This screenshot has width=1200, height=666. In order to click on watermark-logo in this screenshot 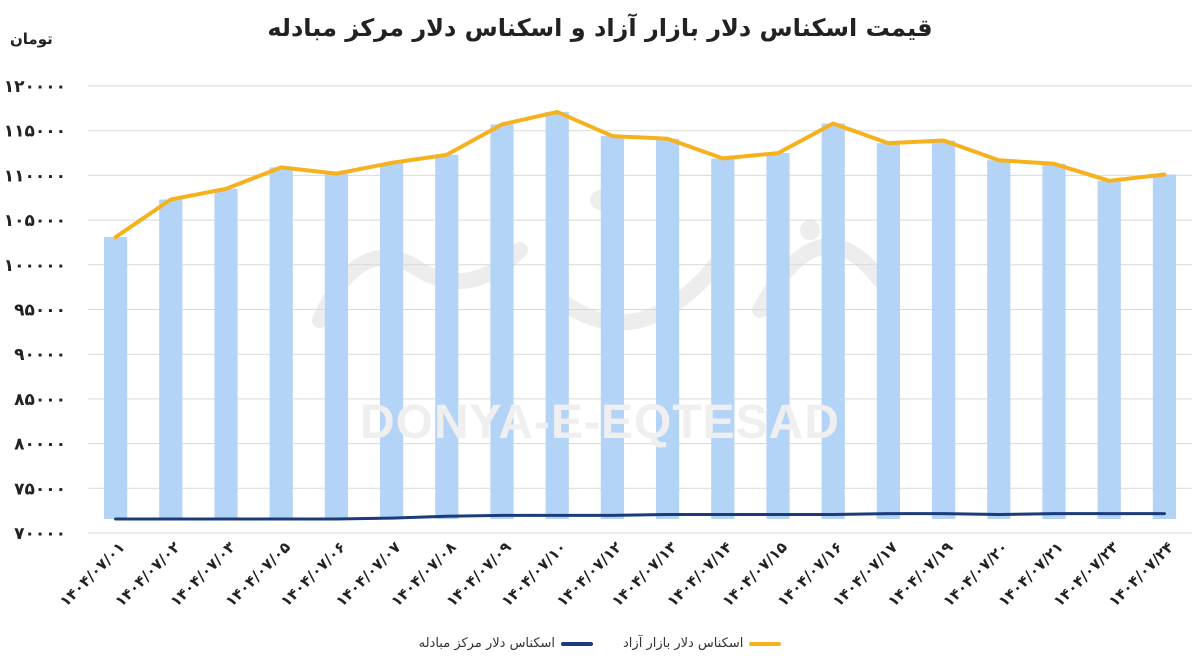, I will do `click(600, 260)`.